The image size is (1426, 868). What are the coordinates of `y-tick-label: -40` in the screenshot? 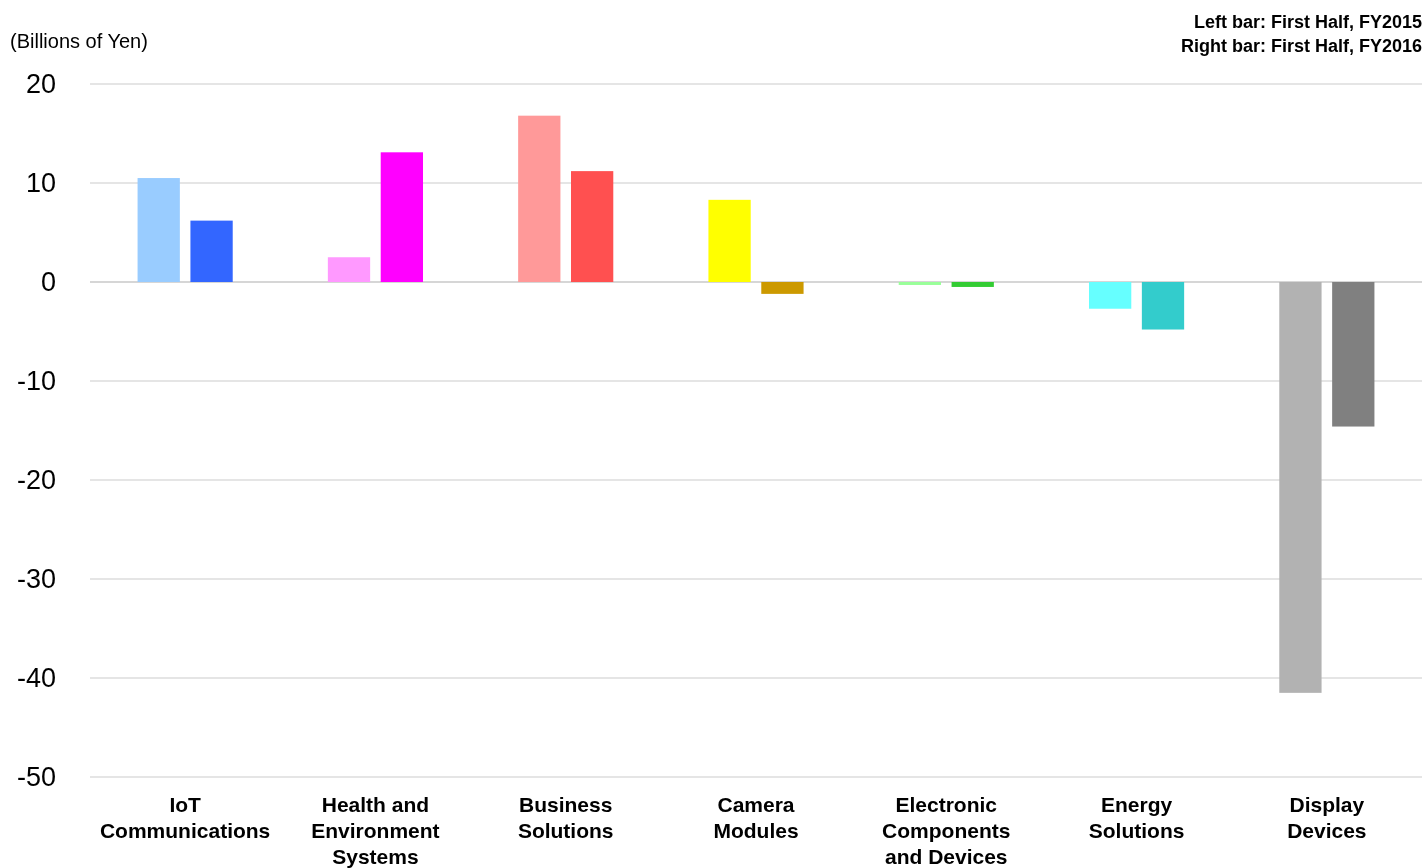 It's located at (36, 678).